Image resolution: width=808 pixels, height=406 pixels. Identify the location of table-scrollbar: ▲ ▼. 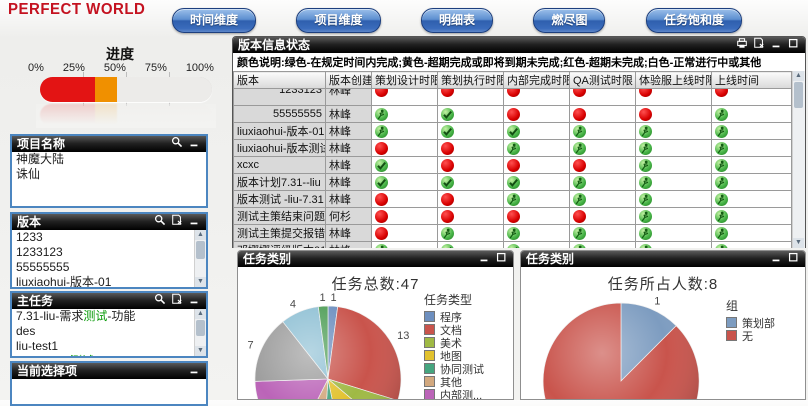
(798, 159).